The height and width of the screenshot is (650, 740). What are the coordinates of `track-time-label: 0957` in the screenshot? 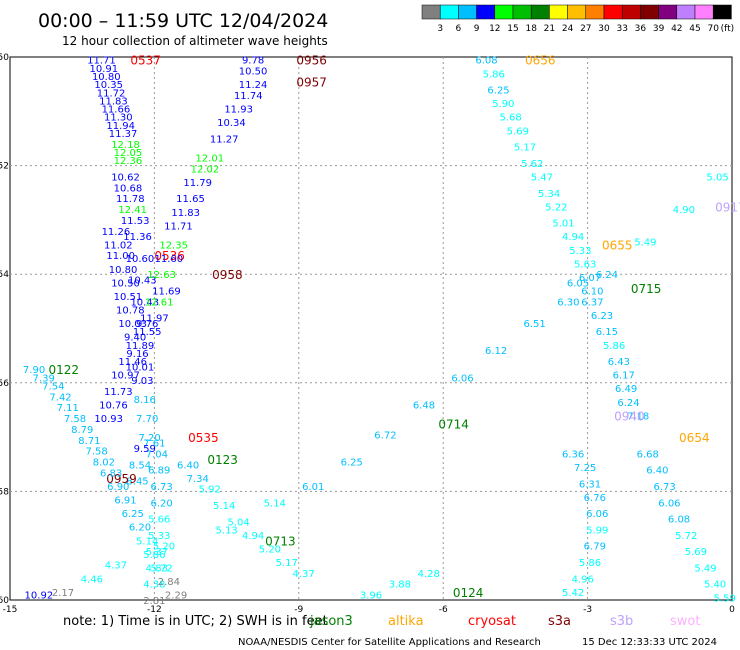 It's located at (311, 82).